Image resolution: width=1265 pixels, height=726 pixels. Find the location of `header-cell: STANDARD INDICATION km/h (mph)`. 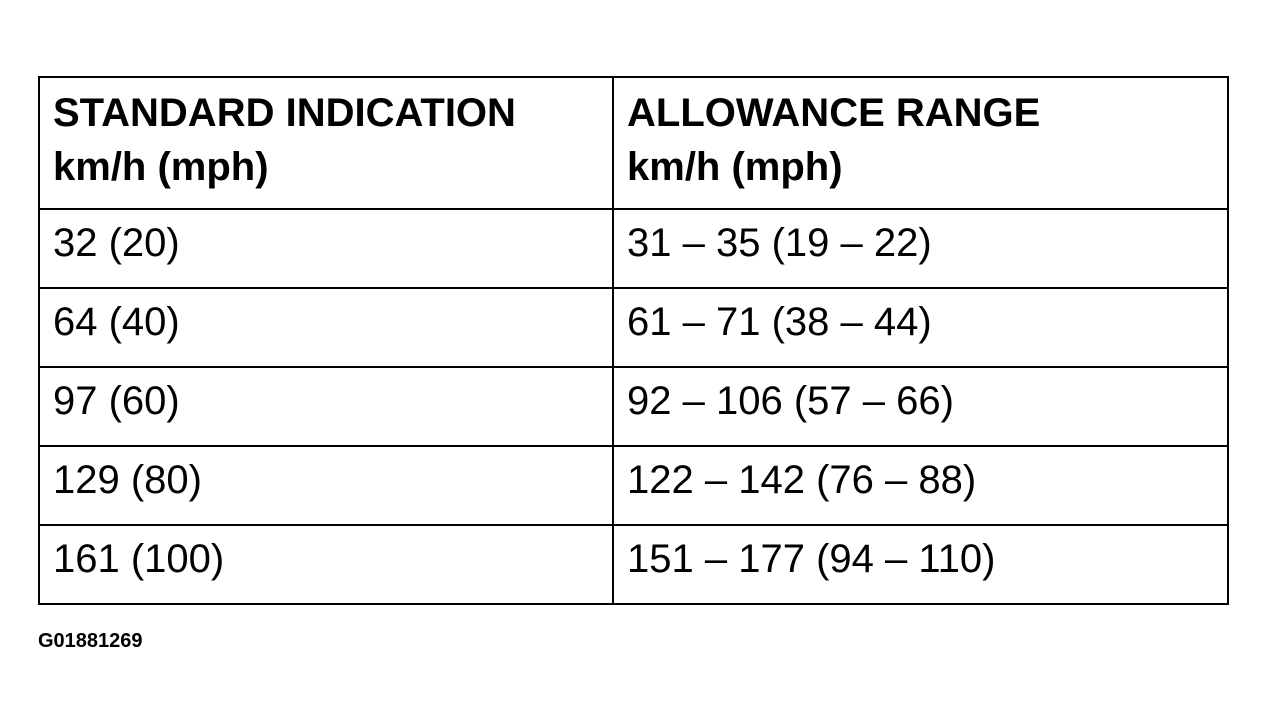

header-cell: STANDARD INDICATION km/h (mph) is located at coordinates (326, 143).